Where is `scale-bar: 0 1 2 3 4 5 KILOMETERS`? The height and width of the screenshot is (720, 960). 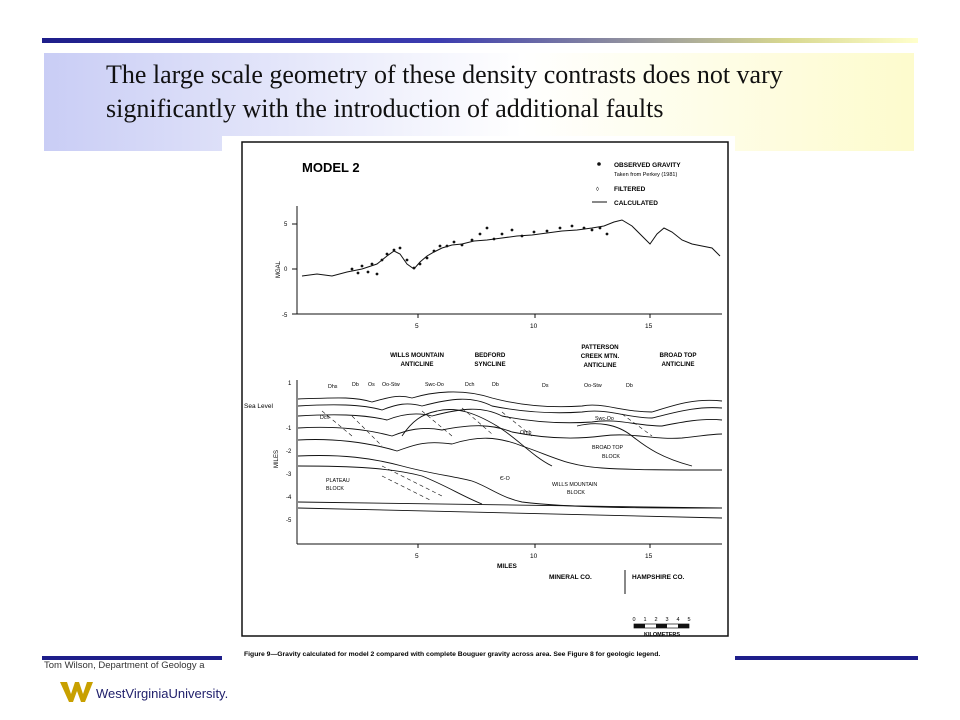 scale-bar: 0 1 2 3 4 5 KILOMETERS is located at coordinates (661, 627).